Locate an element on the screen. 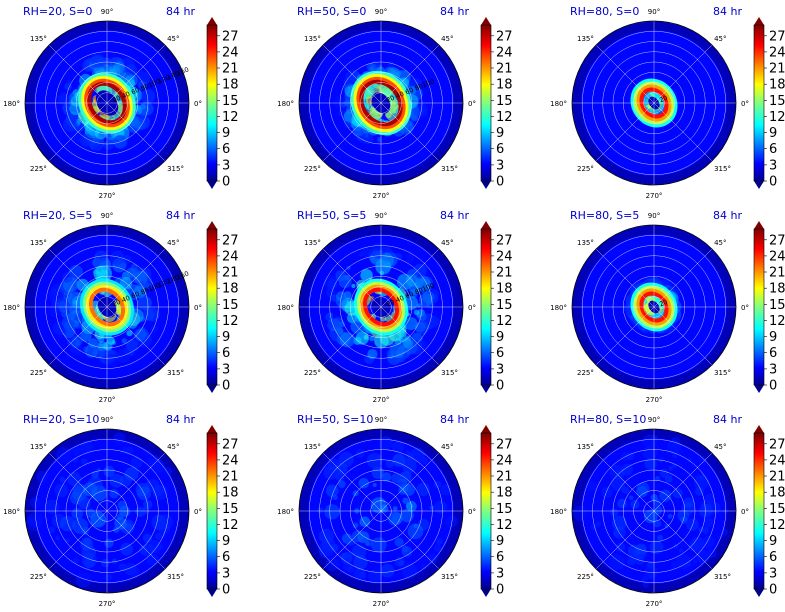 This screenshot has width=785, height=612. colorbar-tick-label: 0 is located at coordinates (500, 182).